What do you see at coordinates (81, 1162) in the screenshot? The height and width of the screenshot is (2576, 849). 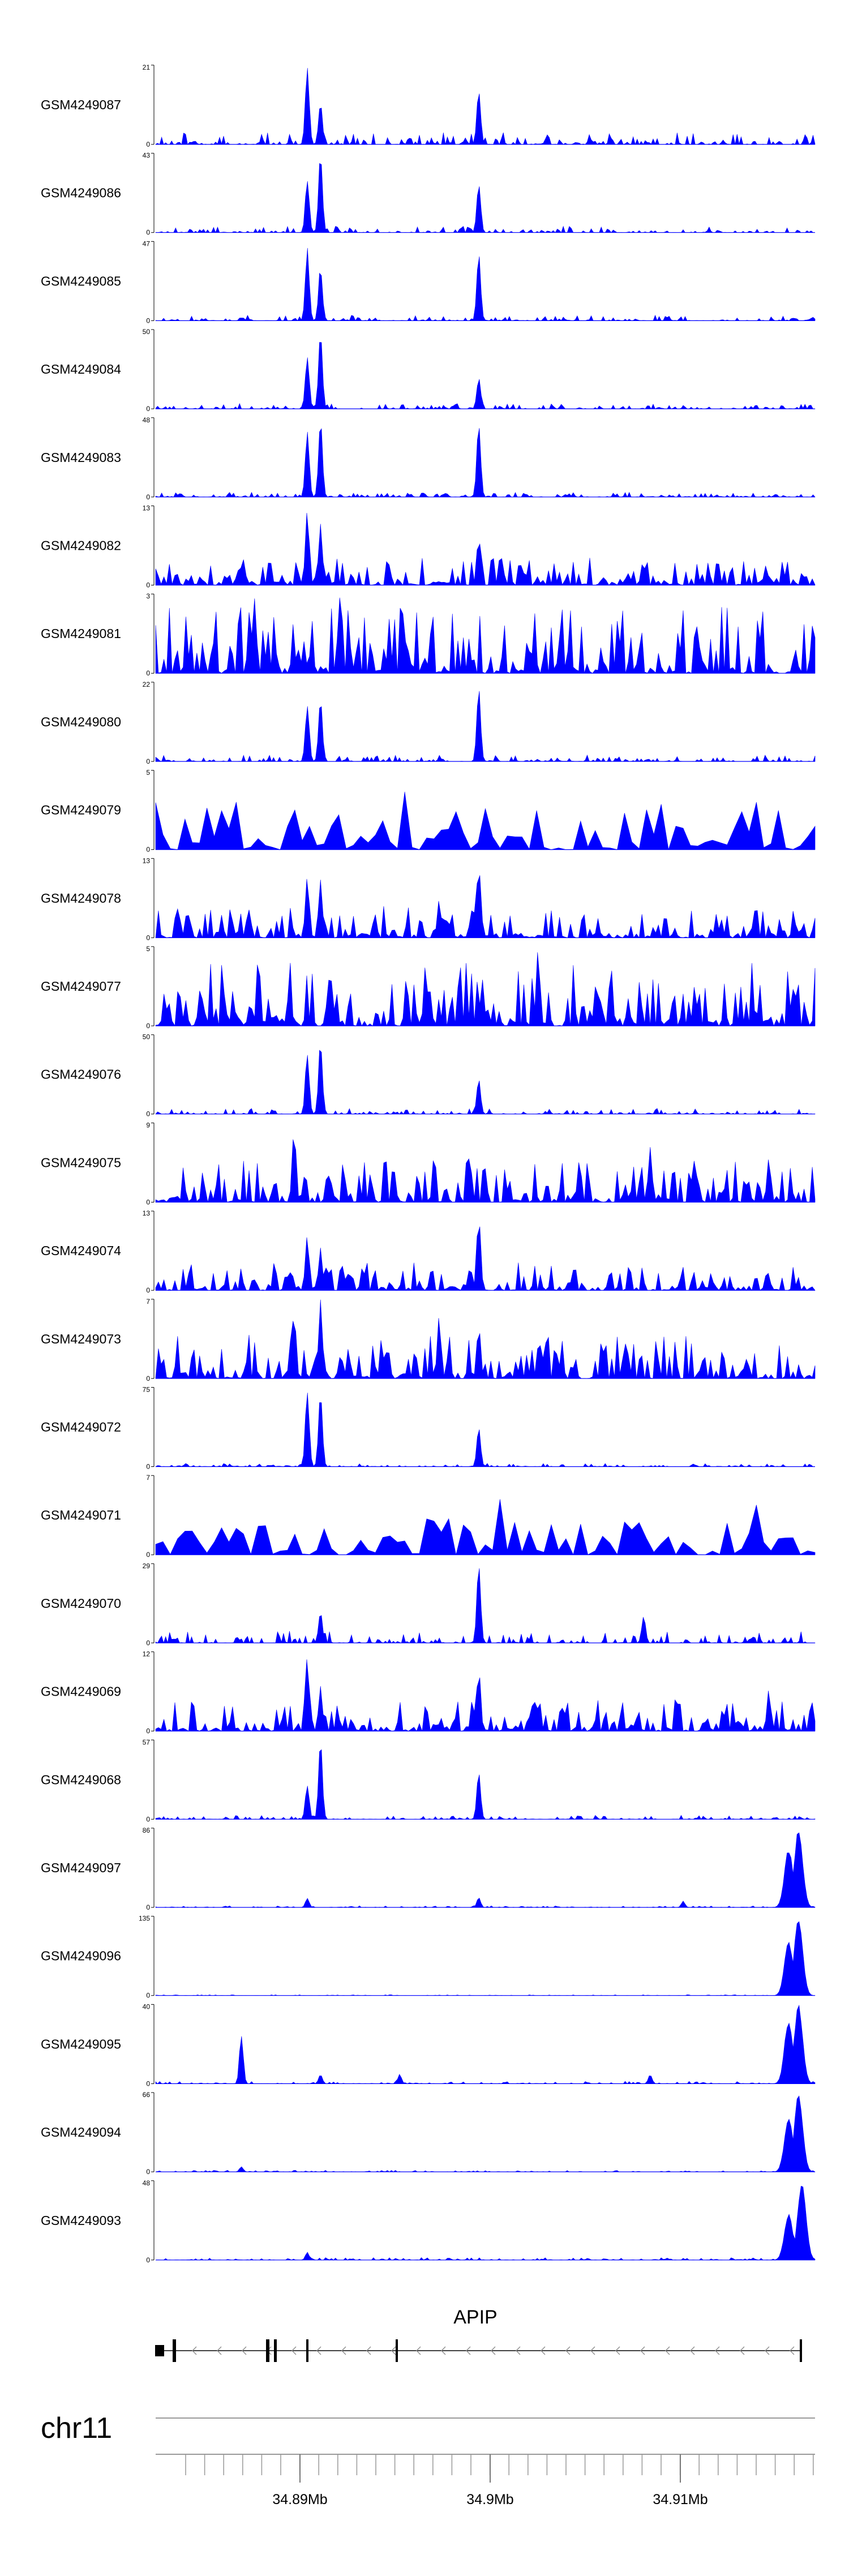 I see `track-label: GSM4249075` at bounding box center [81, 1162].